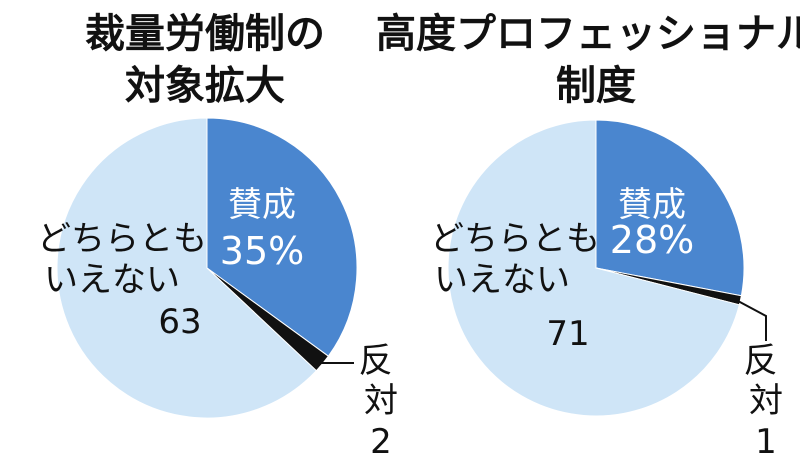 The image size is (800, 467). I want to click on chart2-disagree-label-char2: 対, so click(766, 401).